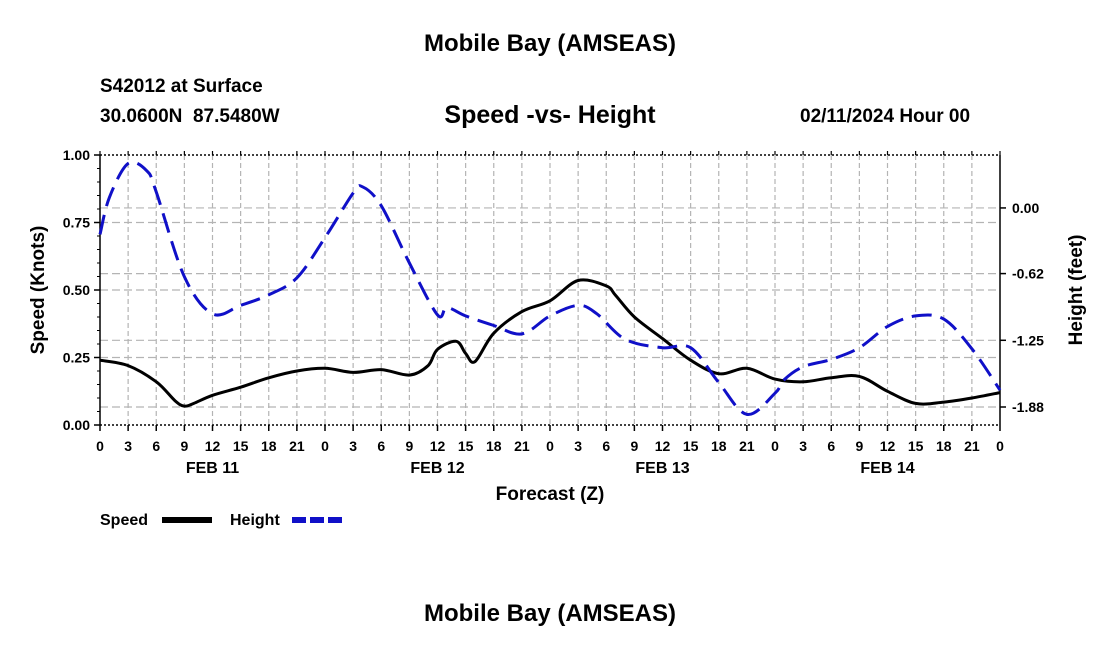  I want to click on forecast-datetime: 02/11/2024 Hour 00, so click(885, 116).